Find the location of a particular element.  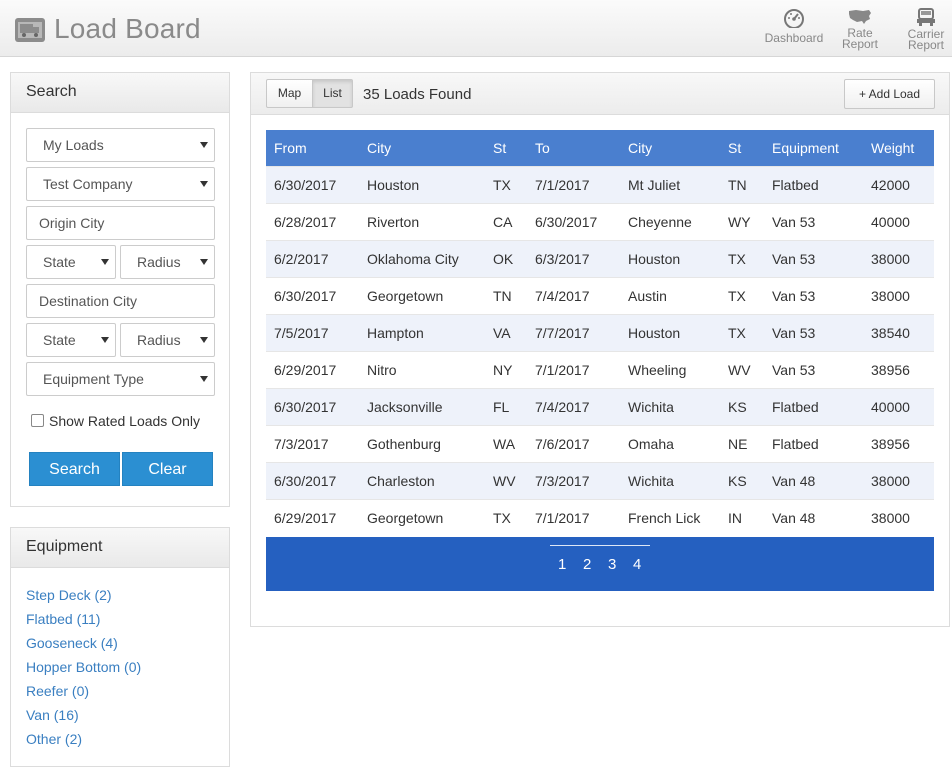

equipment-link: Hopper Bottom (0) is located at coordinates (84, 667).